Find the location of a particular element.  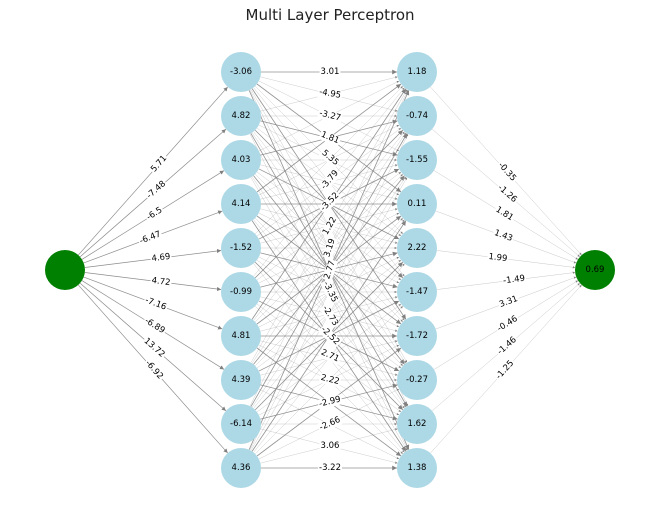

hidden1-node-7: 4.39 is located at coordinates (241, 380).